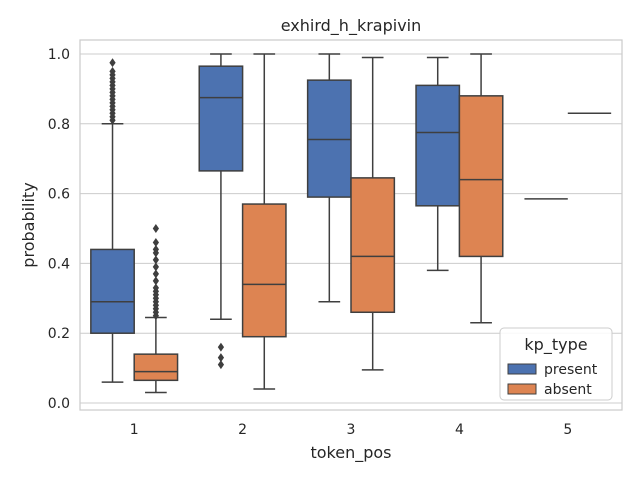 The image size is (640, 480). I want to click on y-tick-label: 0.8, so click(59, 125).